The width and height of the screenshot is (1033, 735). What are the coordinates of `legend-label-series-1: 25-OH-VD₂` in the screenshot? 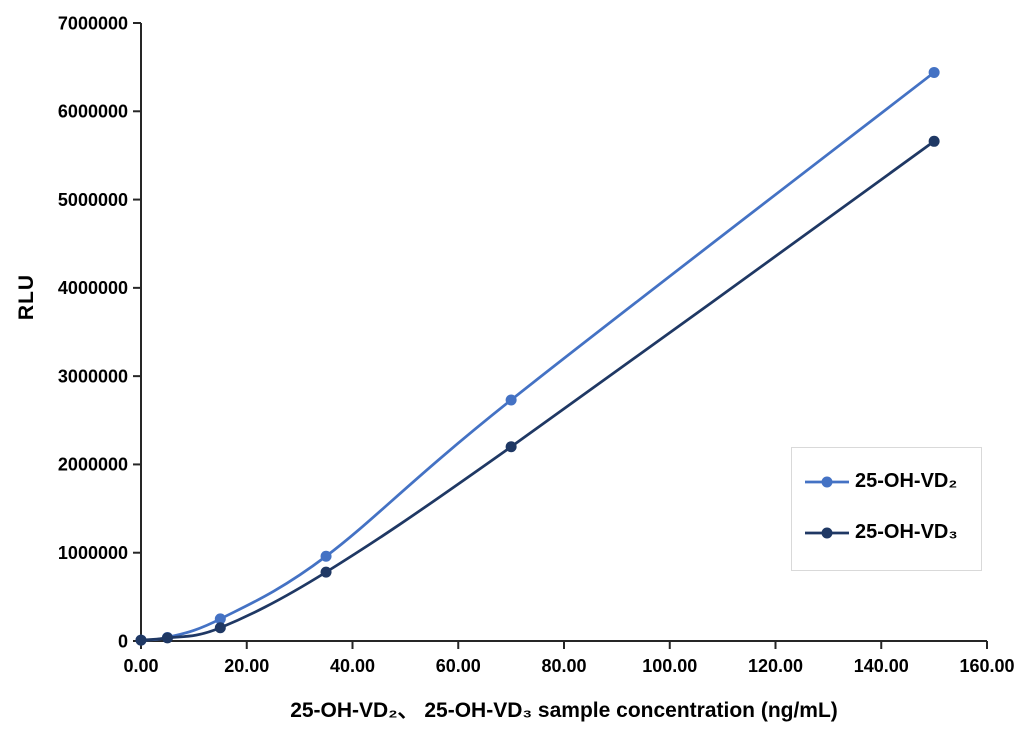 It's located at (906, 481).